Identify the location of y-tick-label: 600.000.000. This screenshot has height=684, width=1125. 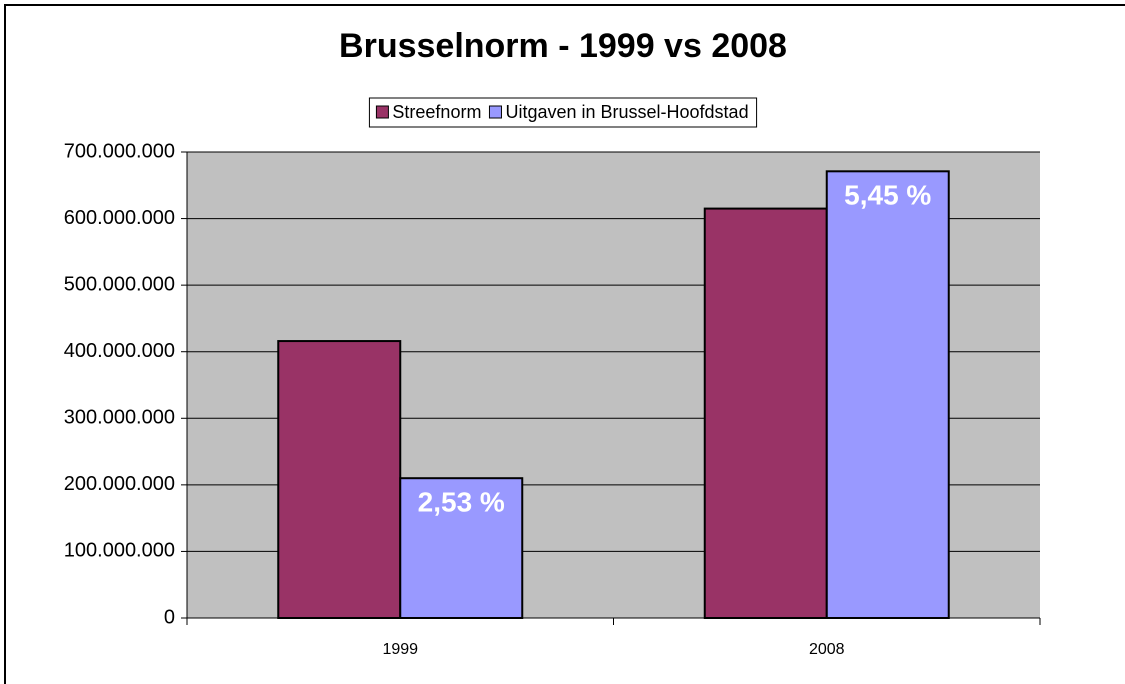
(119, 218).